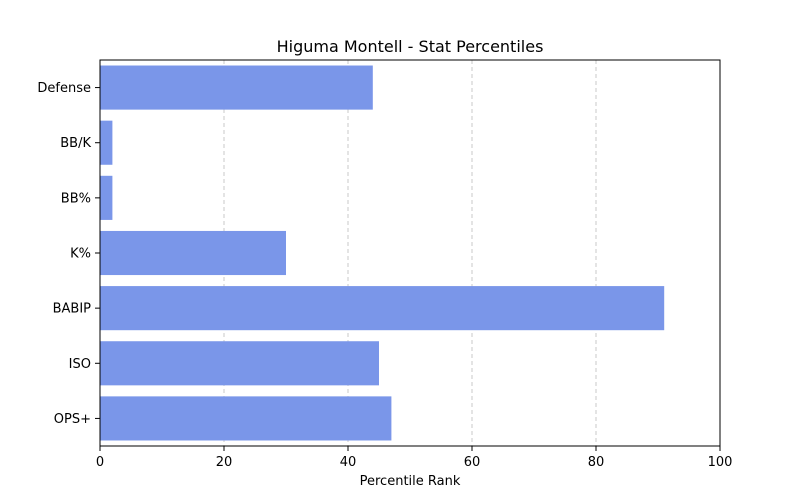 The image size is (800, 500). I want to click on y-tick-label: K%, so click(80, 254).